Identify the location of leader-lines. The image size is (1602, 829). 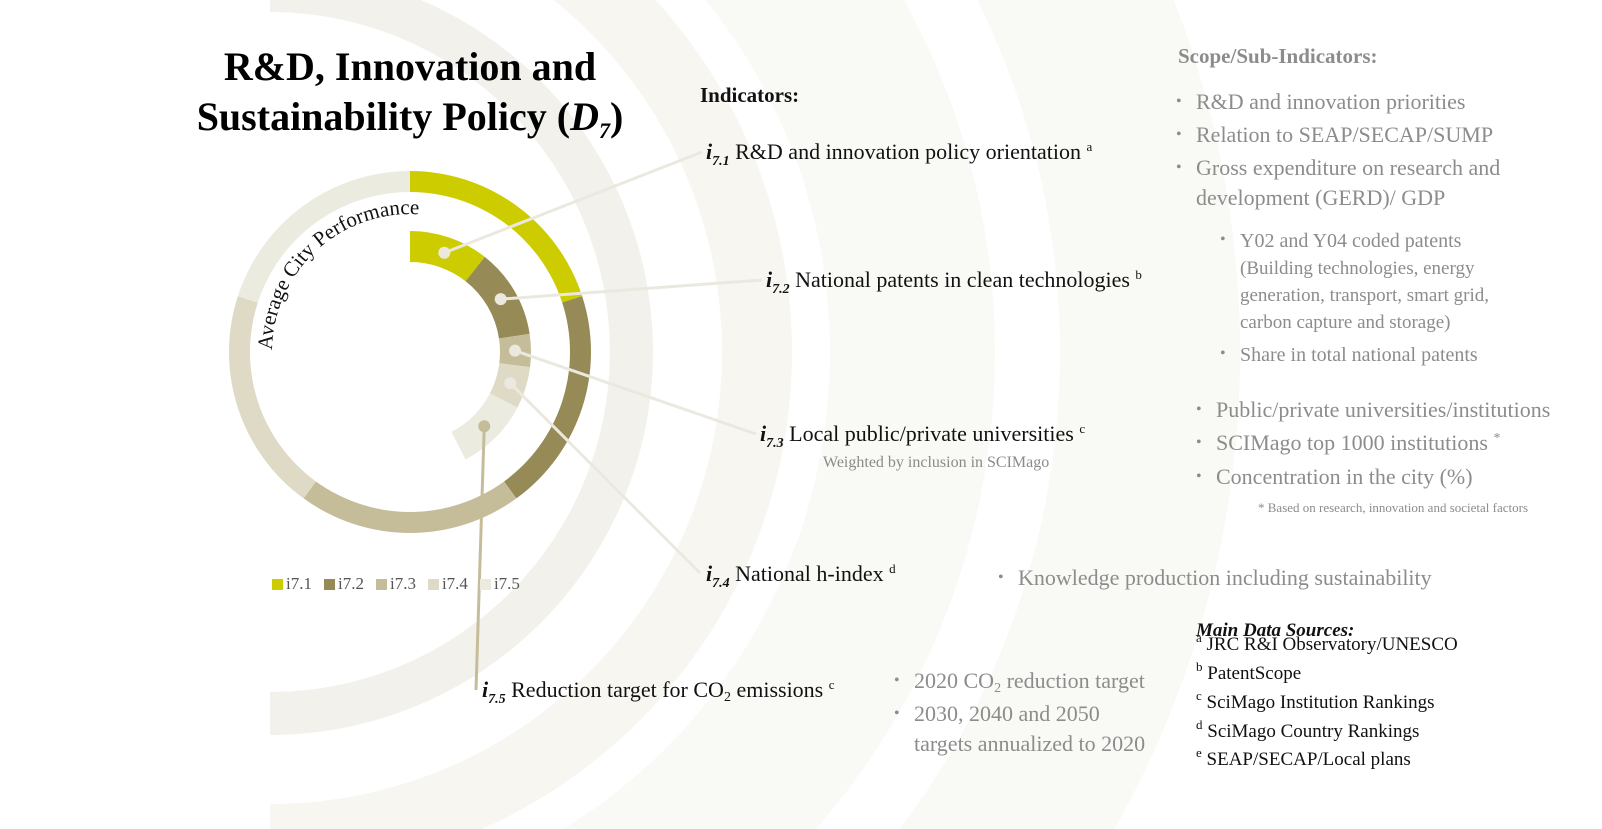
(600, 420).